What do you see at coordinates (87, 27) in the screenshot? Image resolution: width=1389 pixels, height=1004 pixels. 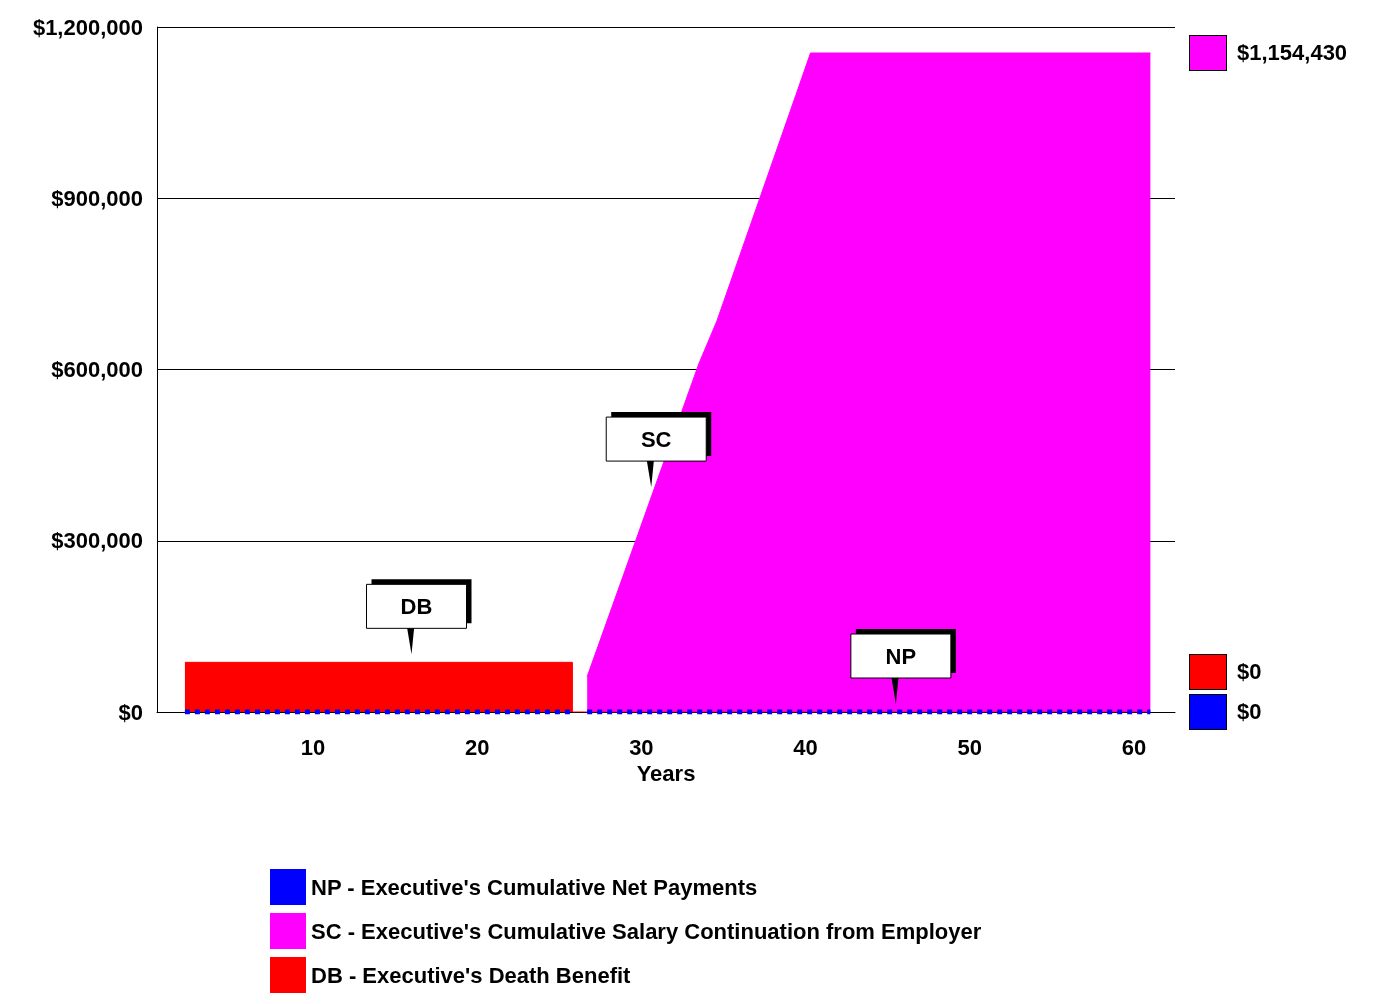 I see `y-tick-label: $1,200,000` at bounding box center [87, 27].